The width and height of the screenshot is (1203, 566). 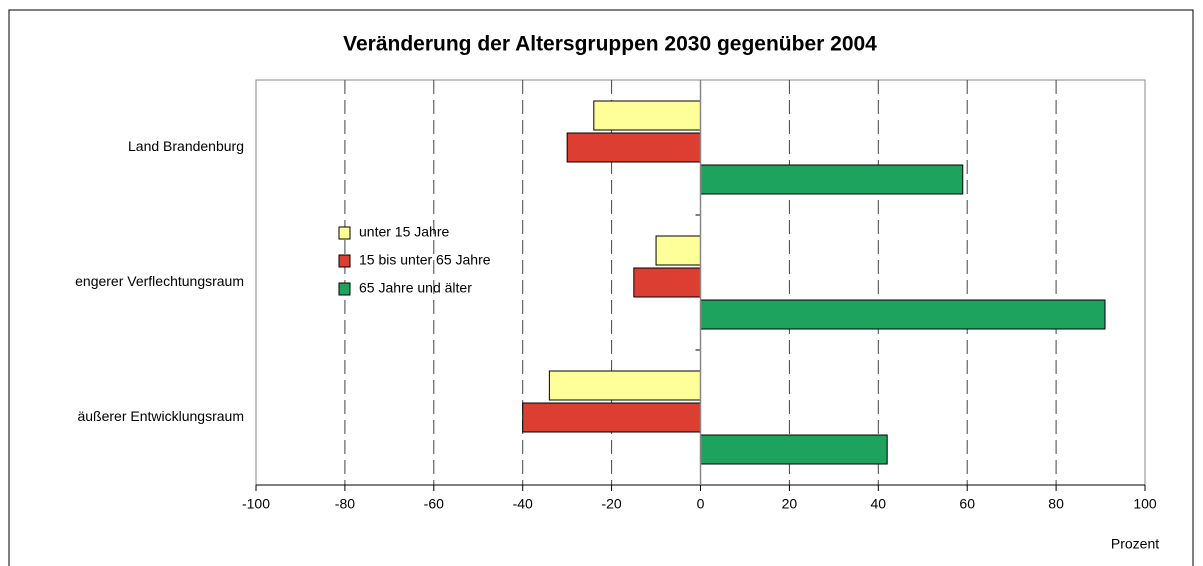 I want to click on x-tick-label: 80, so click(x=1056, y=504).